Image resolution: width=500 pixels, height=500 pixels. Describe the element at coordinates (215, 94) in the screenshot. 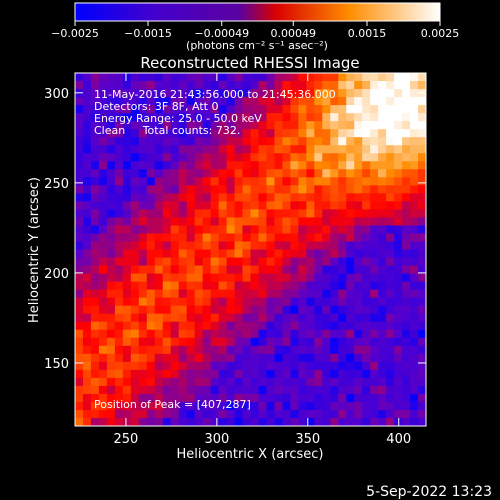

I see `annotation-time-range: 11-May-2016 21:43:56.000 to 21:45:36.000` at that location.